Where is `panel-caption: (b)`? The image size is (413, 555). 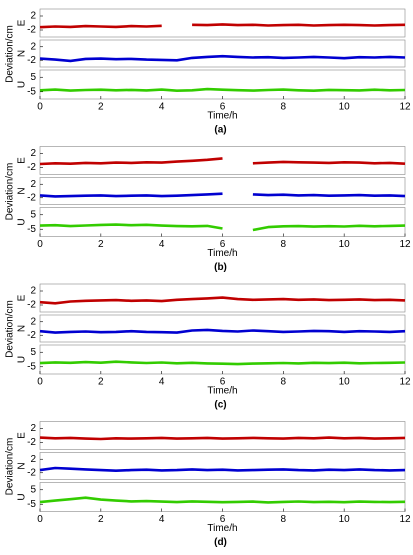 panel-caption: (b) is located at coordinates (220, 267).